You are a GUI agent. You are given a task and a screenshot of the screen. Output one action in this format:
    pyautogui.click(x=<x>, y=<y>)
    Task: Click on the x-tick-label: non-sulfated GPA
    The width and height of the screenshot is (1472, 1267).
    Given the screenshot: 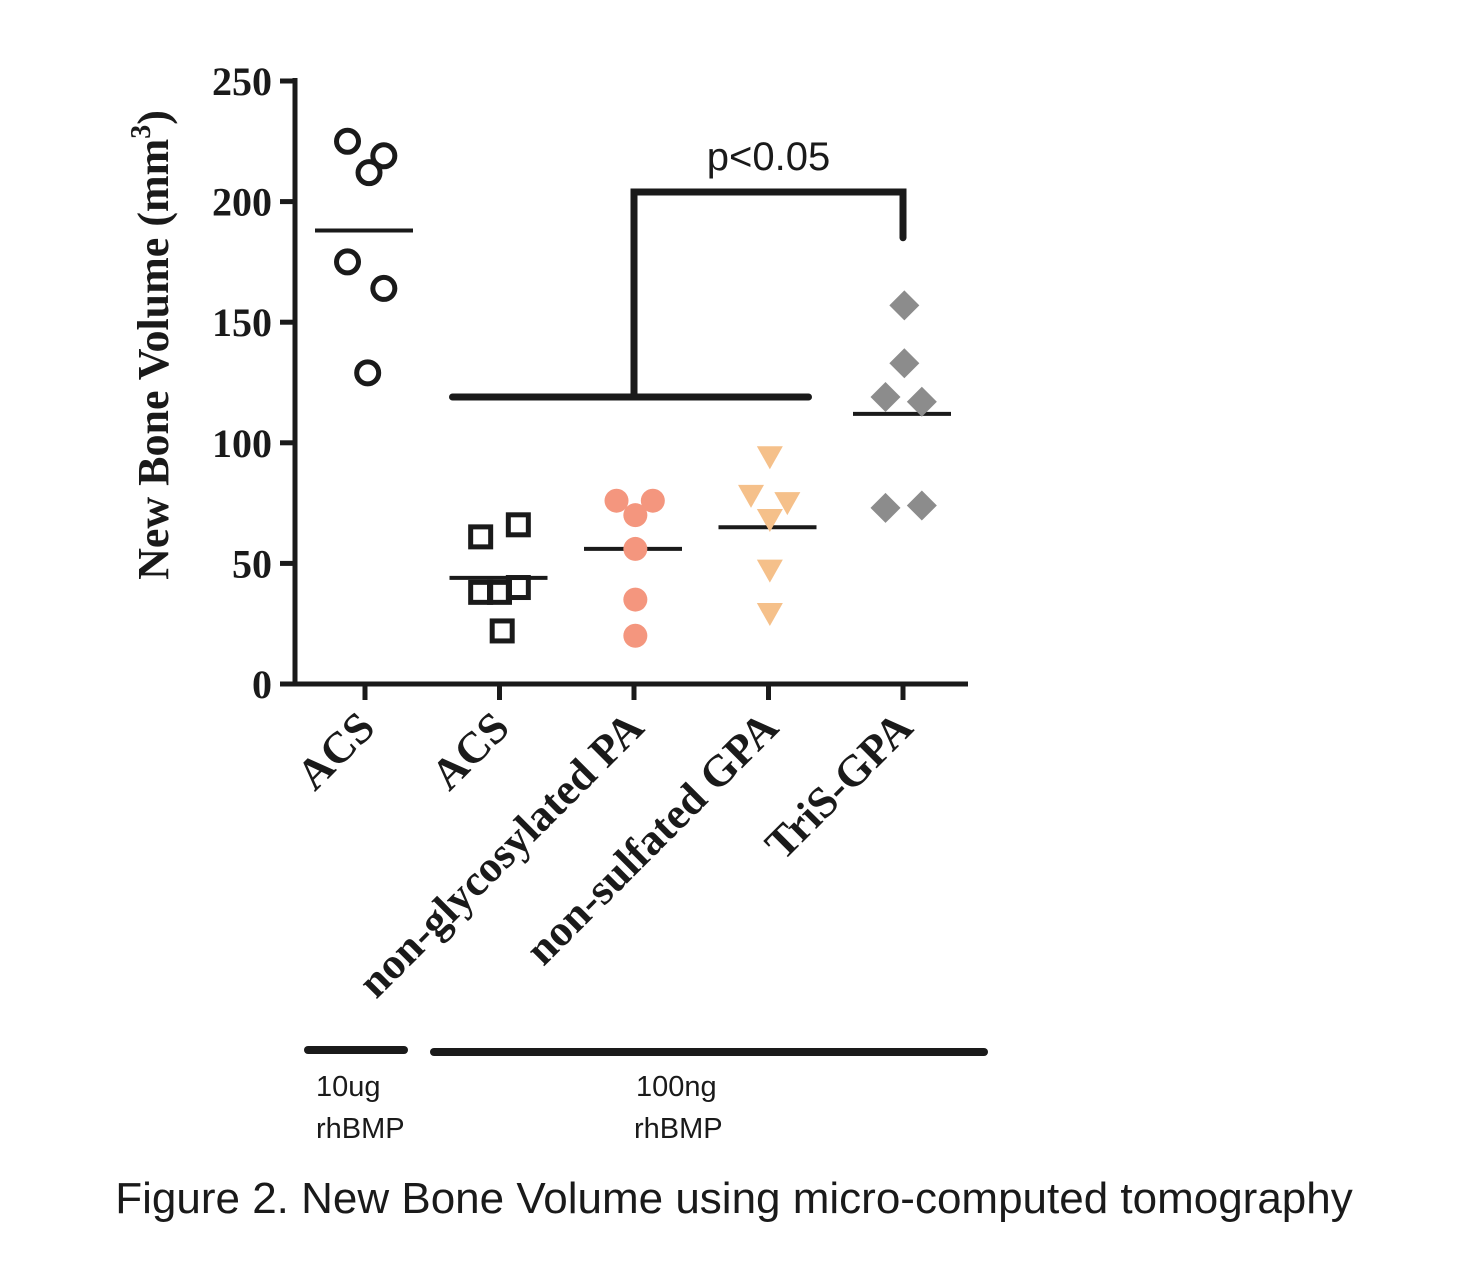 What is the action you would take?
    pyautogui.click(x=652, y=838)
    